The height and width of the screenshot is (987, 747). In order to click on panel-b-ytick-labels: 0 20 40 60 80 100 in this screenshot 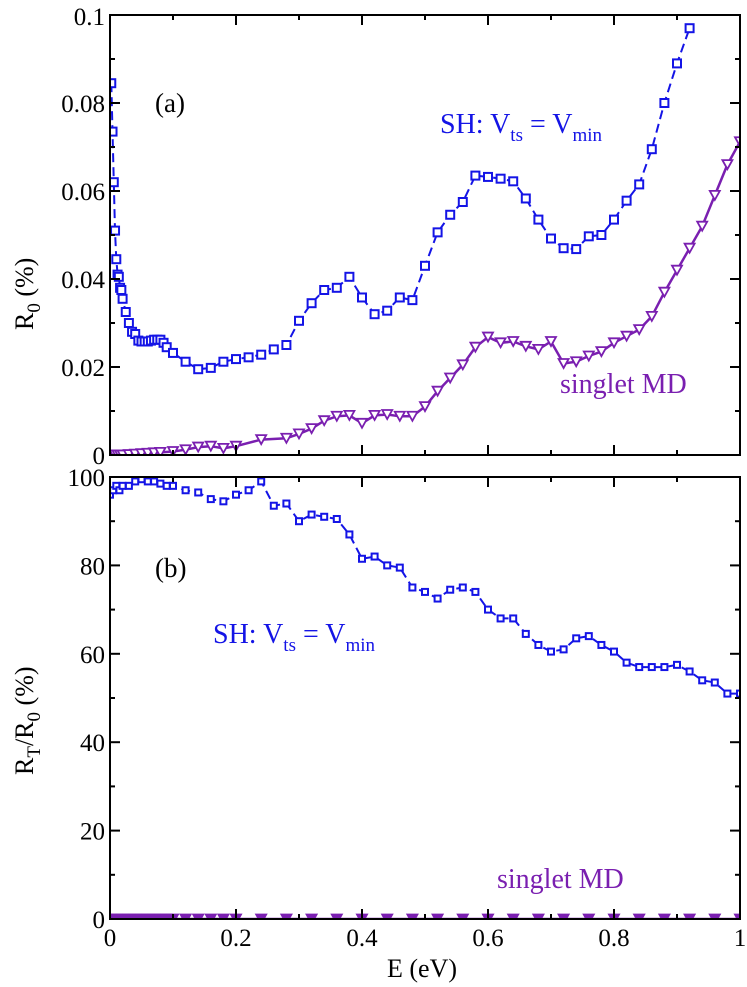, I will do `click(87, 699)`.